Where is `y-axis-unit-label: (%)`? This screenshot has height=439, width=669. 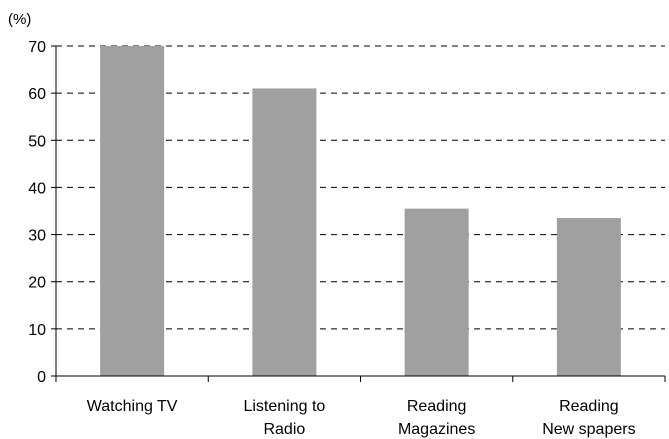
y-axis-unit-label: (%) is located at coordinates (19, 19).